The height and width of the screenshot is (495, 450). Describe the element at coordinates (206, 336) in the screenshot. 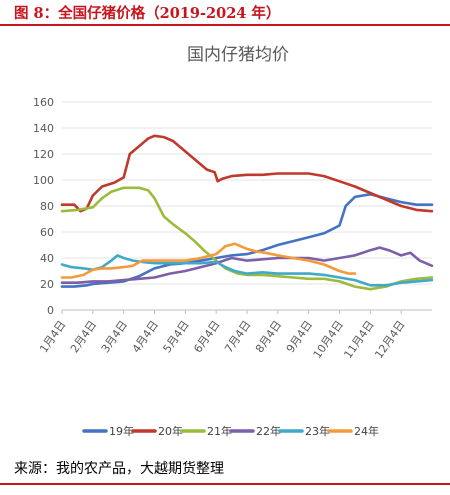

I see `x-tick-label: 6月4日` at that location.